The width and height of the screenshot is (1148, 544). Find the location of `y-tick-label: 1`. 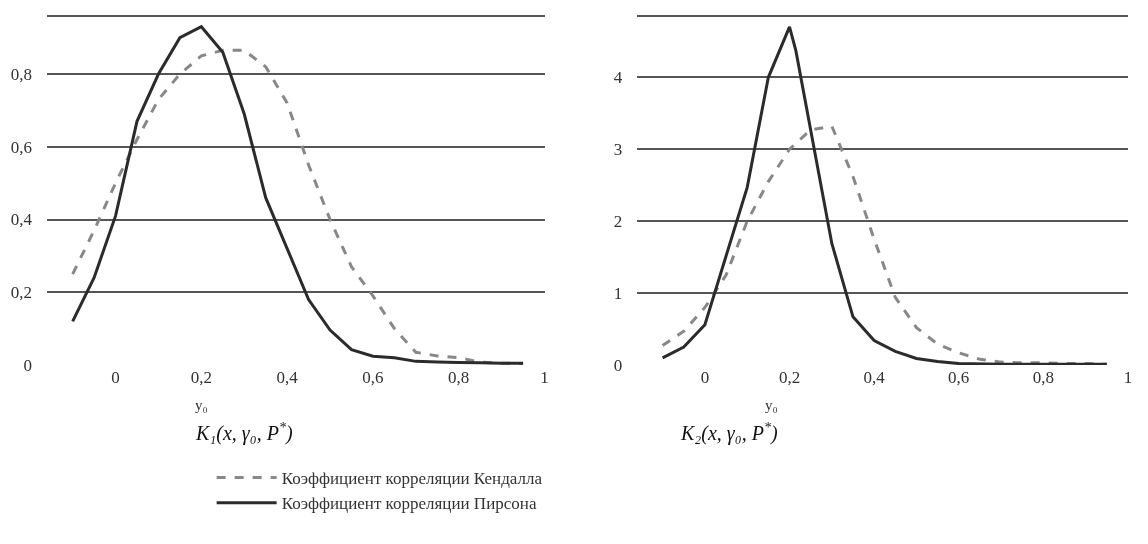

y-tick-label: 1 is located at coordinates (618, 294).